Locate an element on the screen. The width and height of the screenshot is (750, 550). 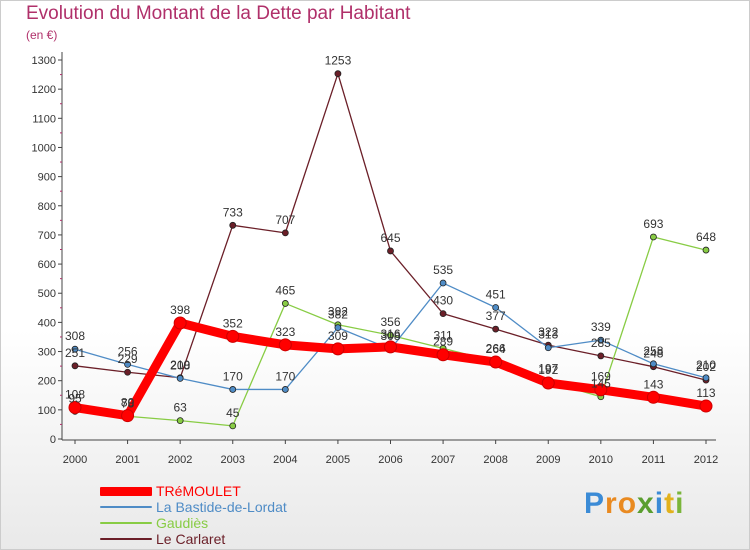
data-label: 256 is located at coordinates (128, 351).